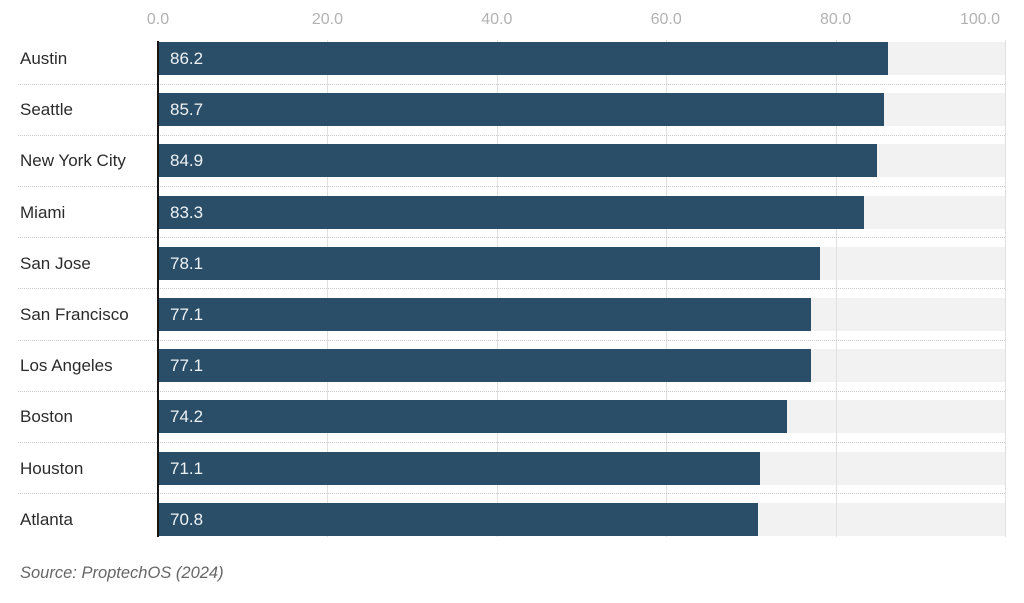  I want to click on x-tick-label: 100.0, so click(980, 19).